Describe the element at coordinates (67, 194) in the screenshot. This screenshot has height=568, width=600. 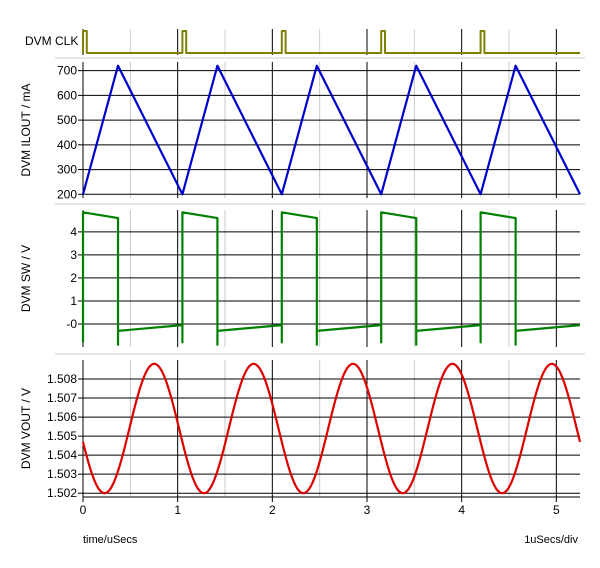
I see `y-tick-label: 200` at that location.